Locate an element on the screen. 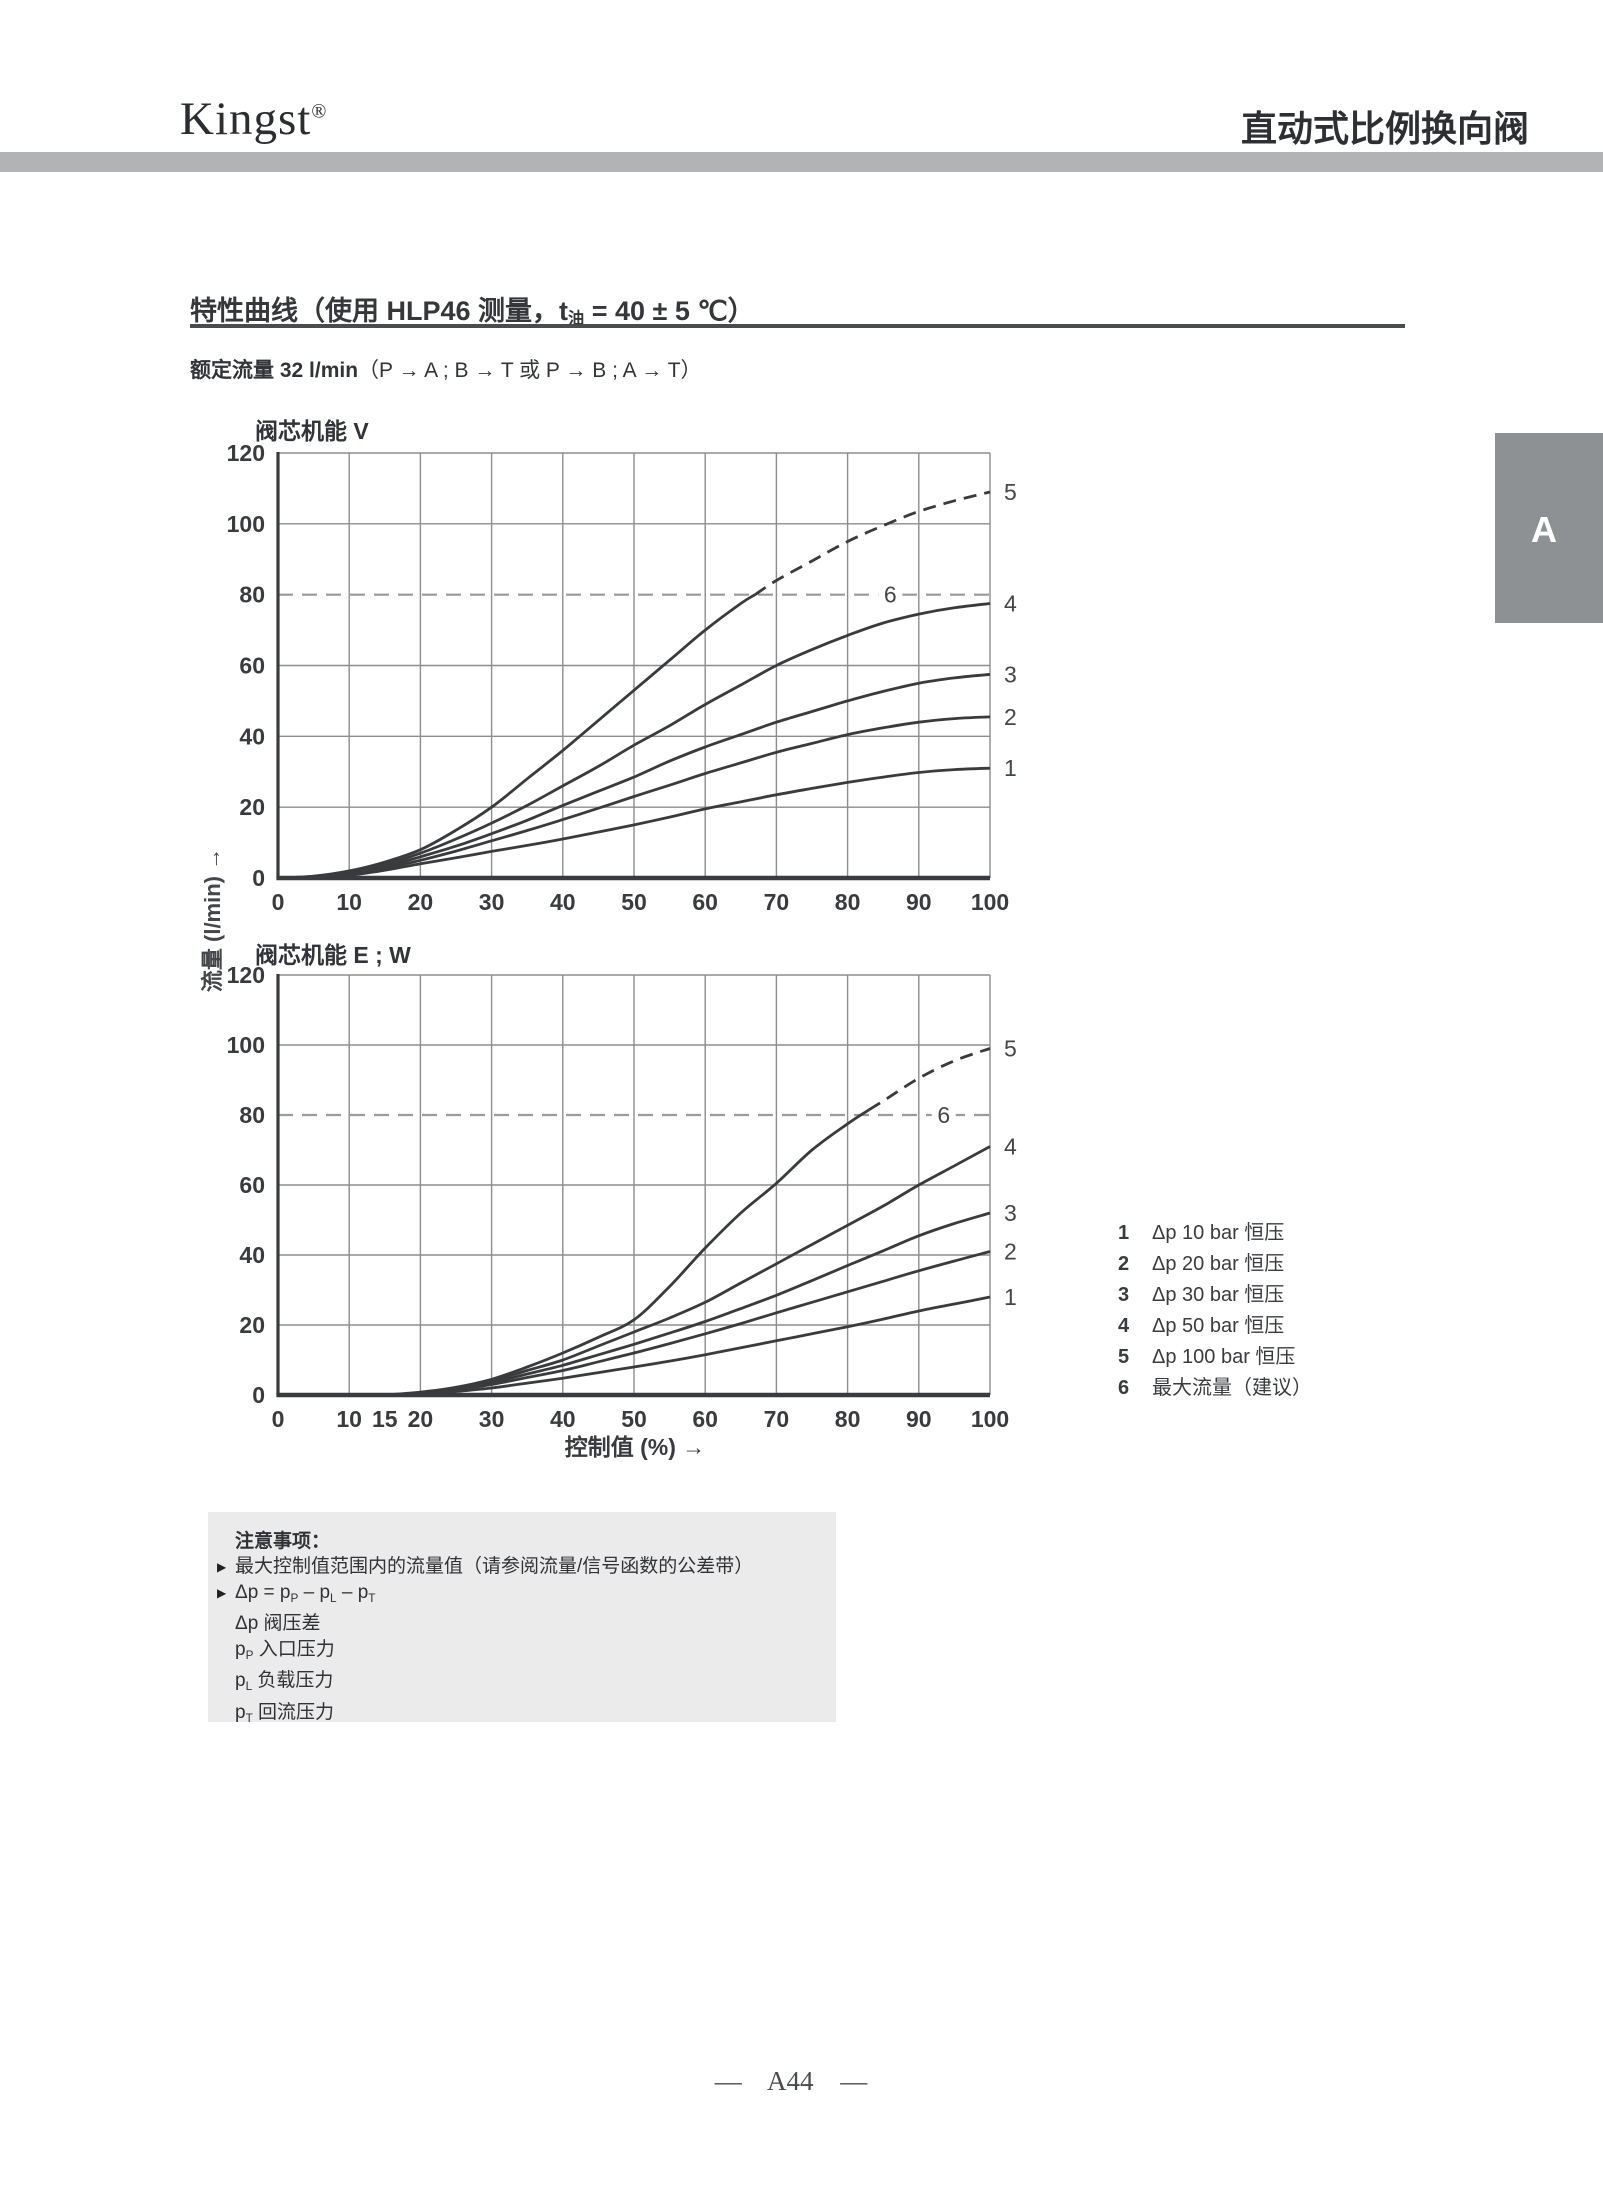  legend-row: 6 最大流量（建议） is located at coordinates (1215, 1388).